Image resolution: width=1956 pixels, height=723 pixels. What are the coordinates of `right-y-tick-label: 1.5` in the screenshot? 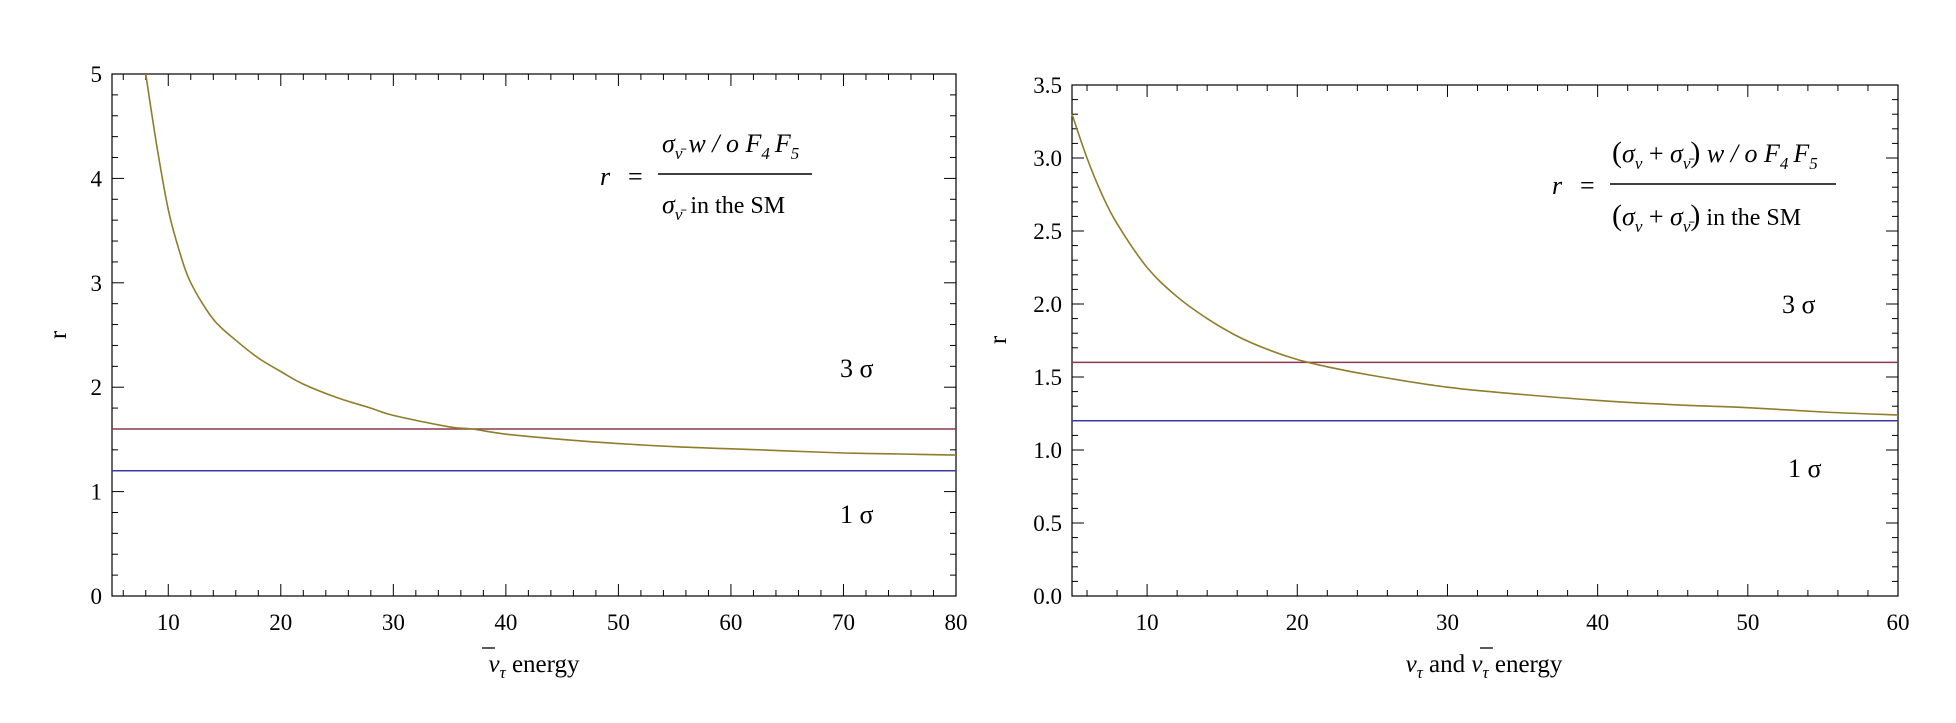 It's located at (1047, 377).